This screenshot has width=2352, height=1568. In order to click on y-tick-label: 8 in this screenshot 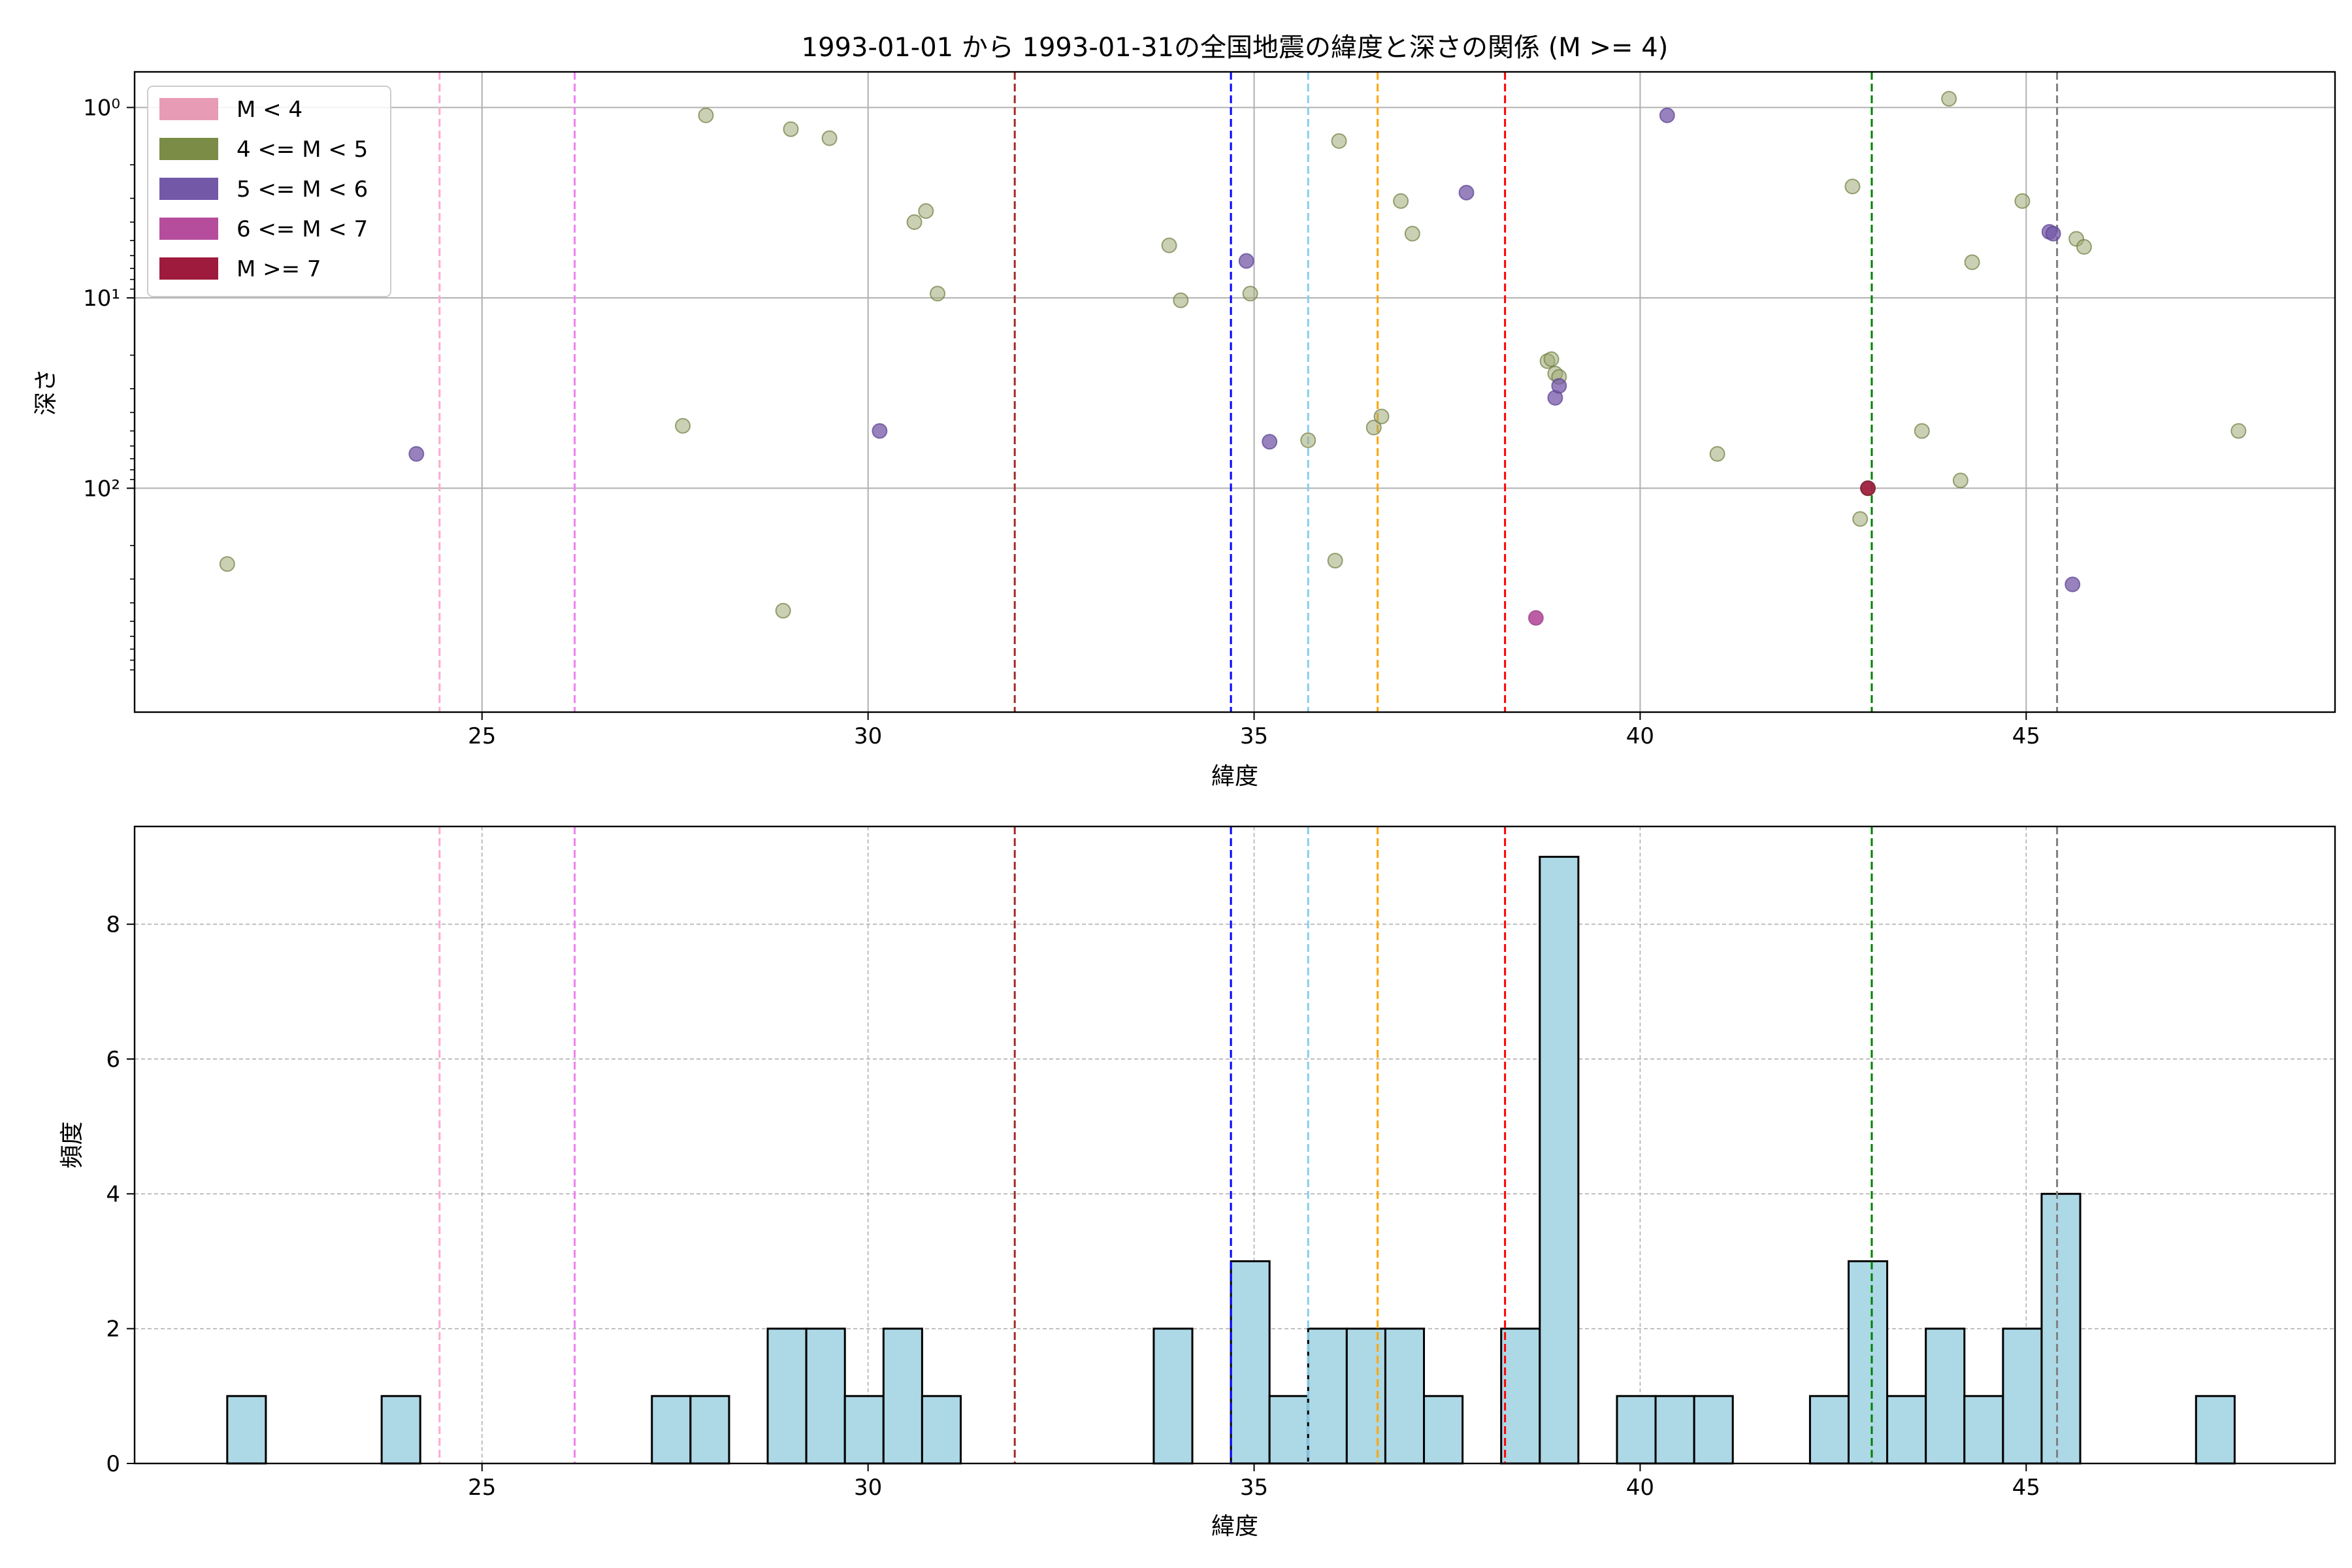, I will do `click(113, 925)`.